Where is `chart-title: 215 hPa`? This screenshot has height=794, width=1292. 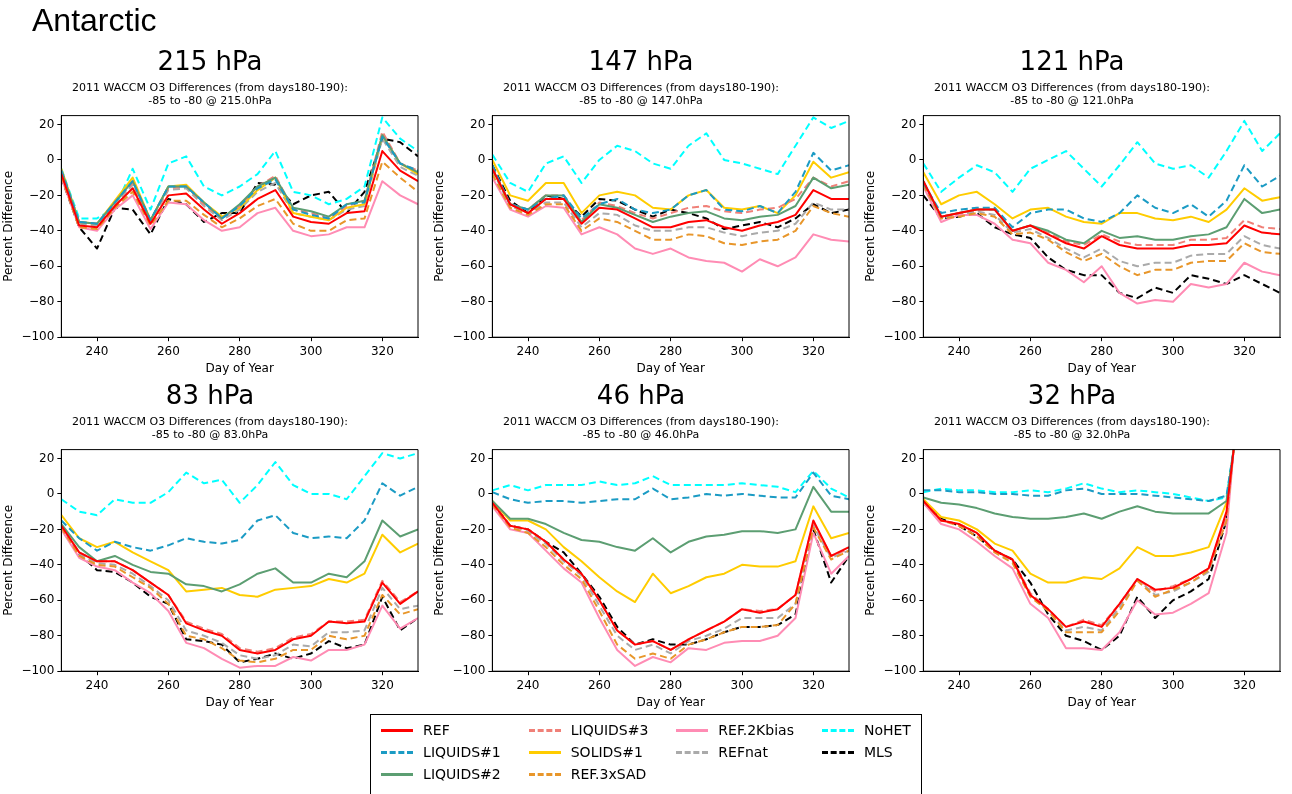 chart-title: 215 hPa is located at coordinates (210, 61).